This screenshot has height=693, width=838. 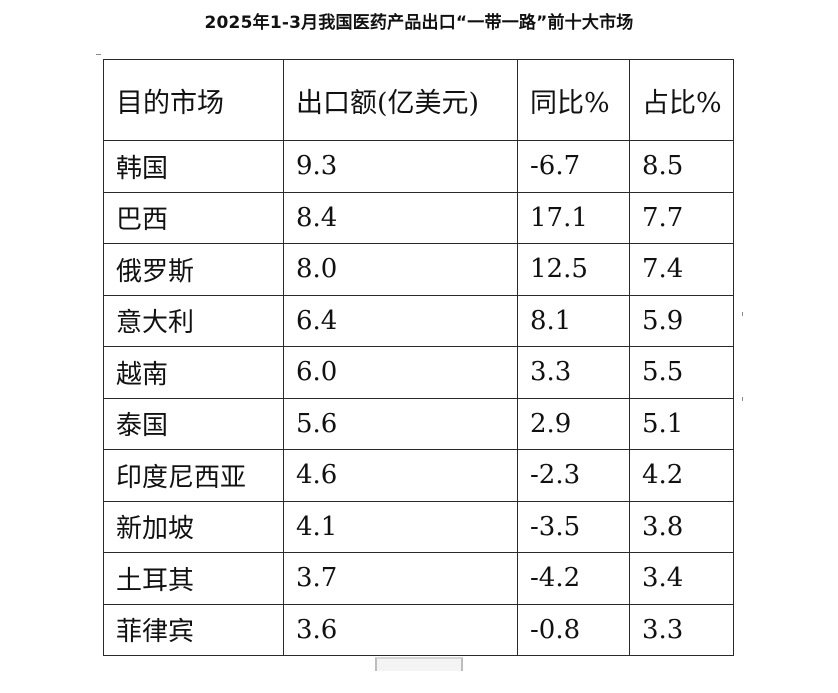 What do you see at coordinates (193, 320) in the screenshot?
I see `cell-market: 意大利` at bounding box center [193, 320].